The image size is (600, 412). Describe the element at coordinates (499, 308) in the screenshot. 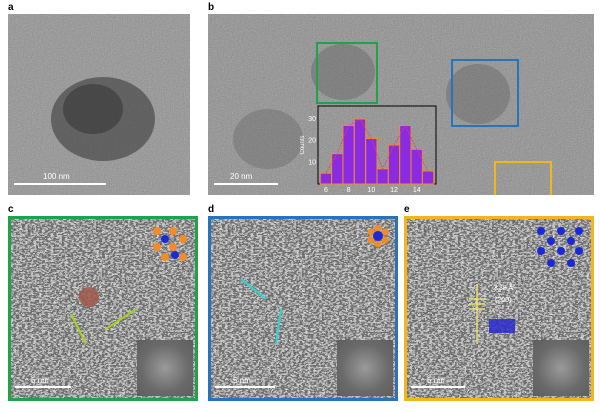

I see `panel-e-hrtem-image: 2.38 Å (200) 5 nm` at that location.